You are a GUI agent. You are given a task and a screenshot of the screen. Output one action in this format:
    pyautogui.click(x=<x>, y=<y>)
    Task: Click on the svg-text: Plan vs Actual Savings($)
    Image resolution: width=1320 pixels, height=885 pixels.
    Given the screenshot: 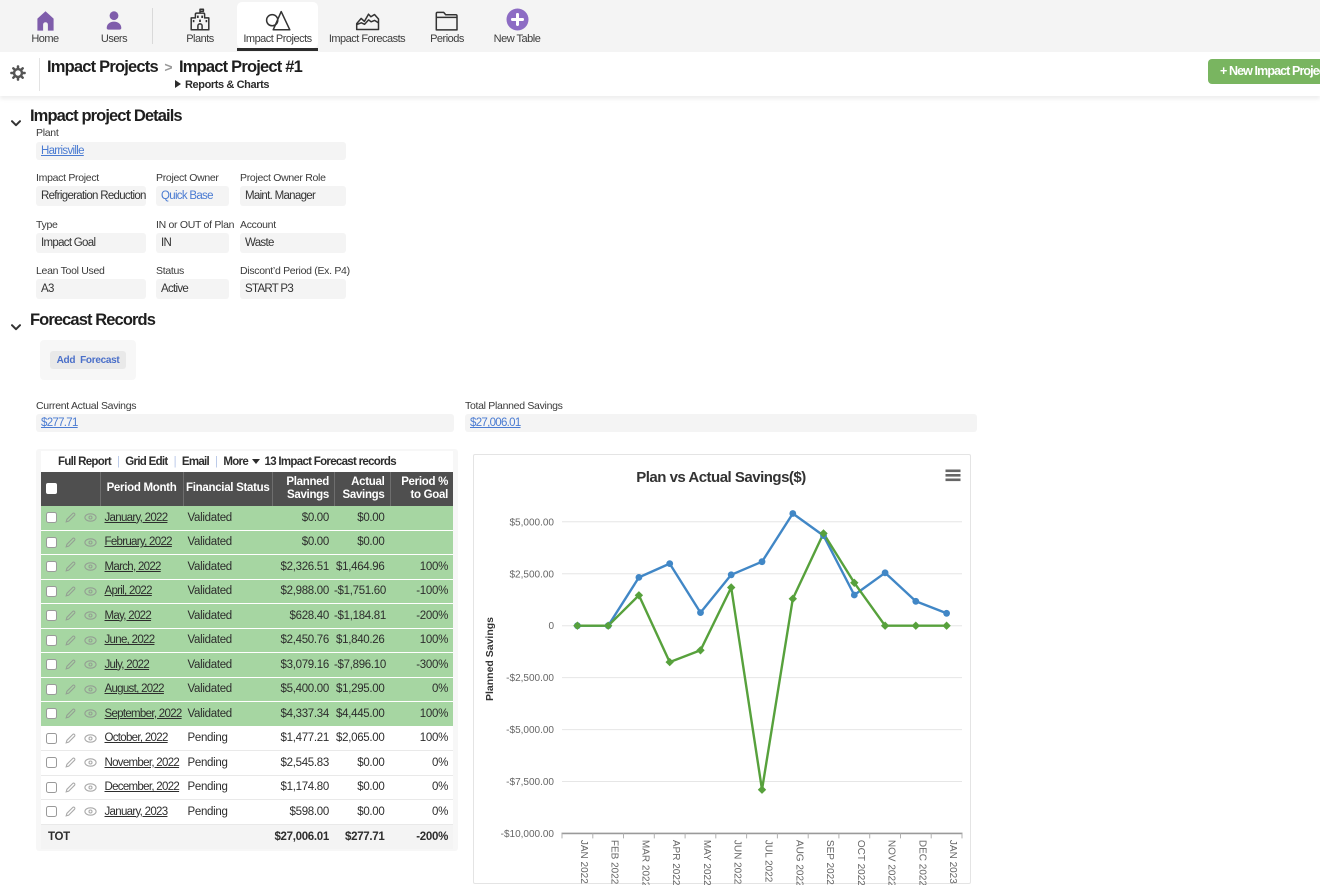 What is the action you would take?
    pyautogui.click(x=721, y=477)
    